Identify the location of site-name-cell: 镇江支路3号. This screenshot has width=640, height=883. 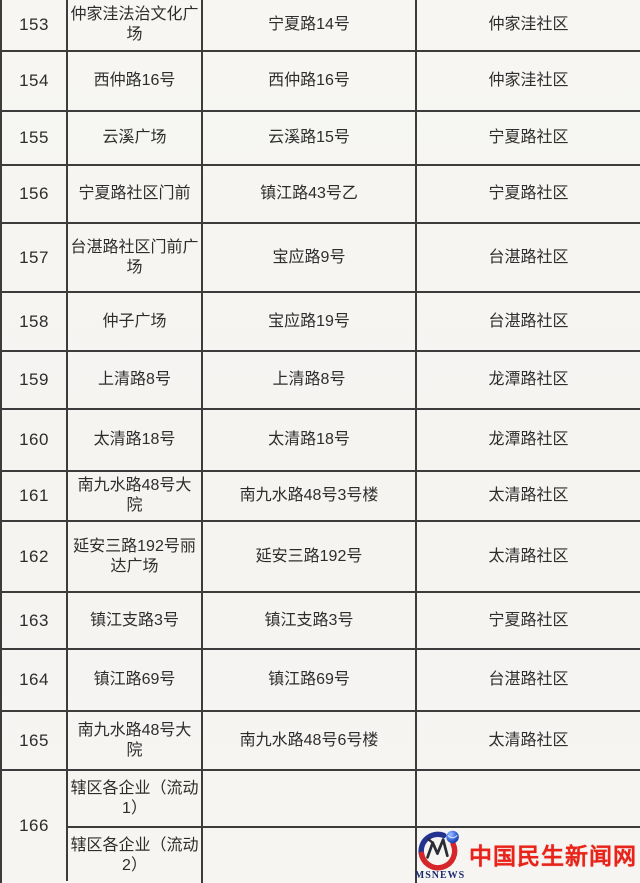
(135, 620).